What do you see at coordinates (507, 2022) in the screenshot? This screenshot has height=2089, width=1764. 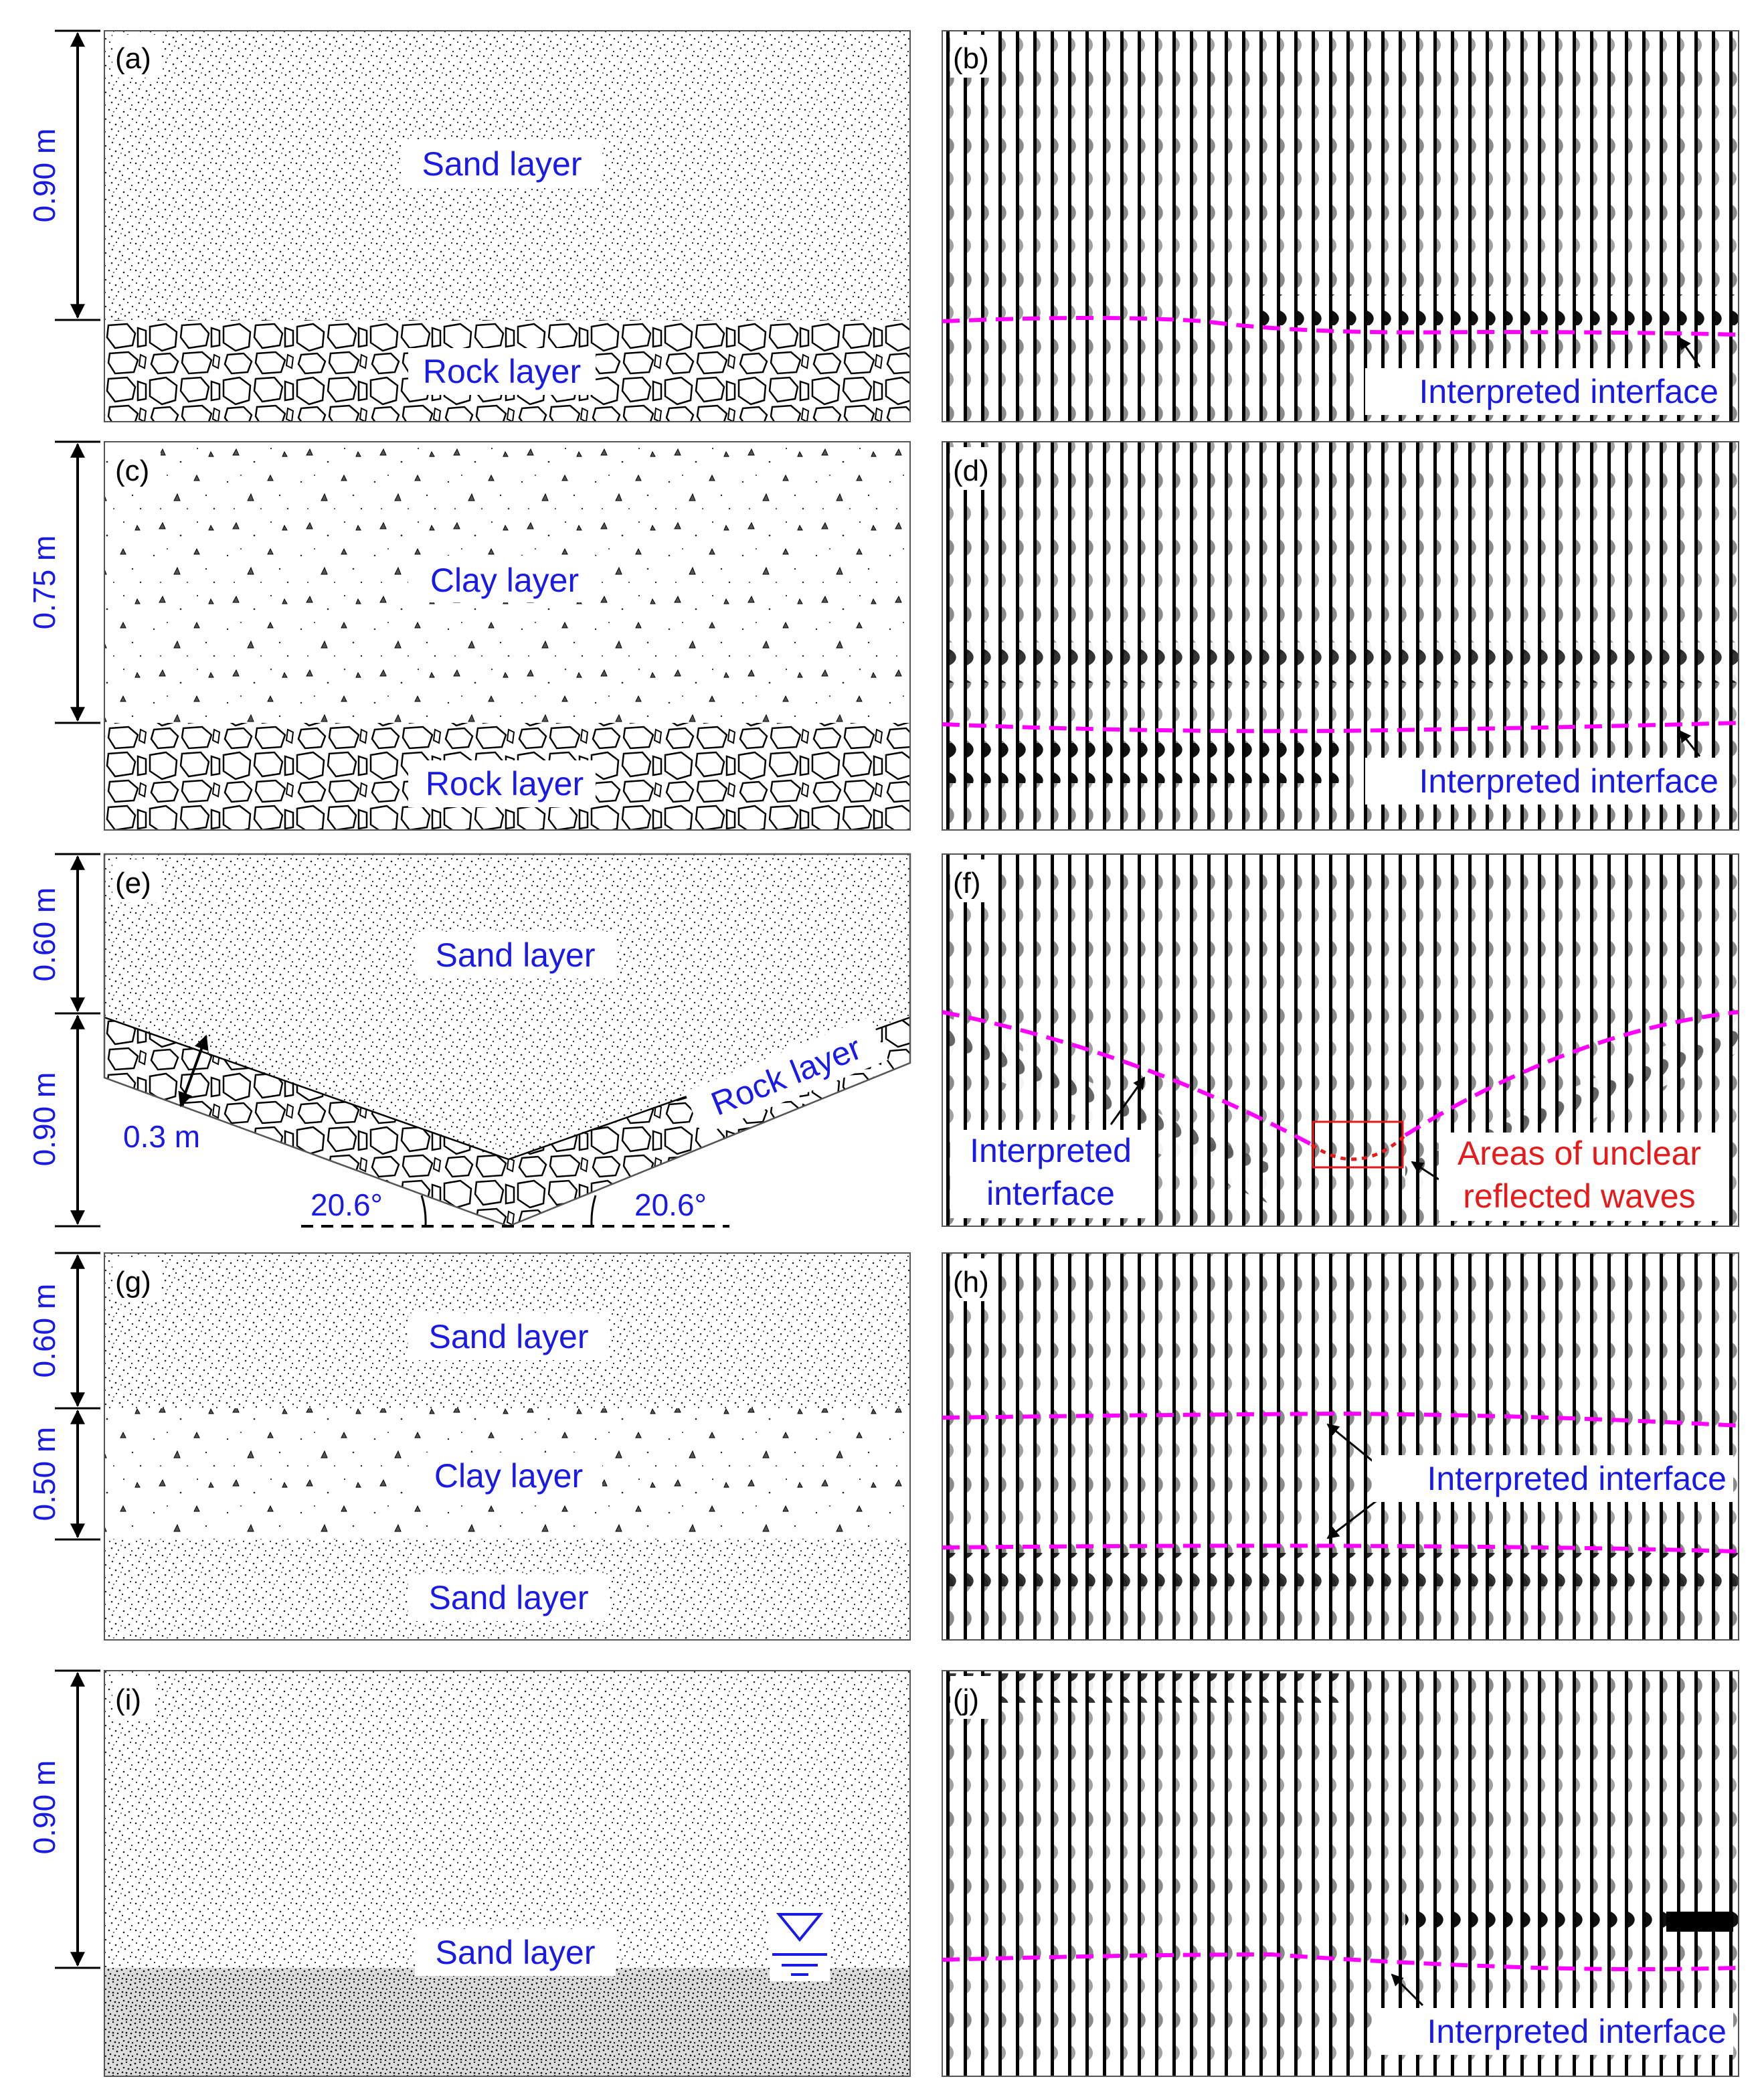 I see `saturated-sand-fill` at bounding box center [507, 2022].